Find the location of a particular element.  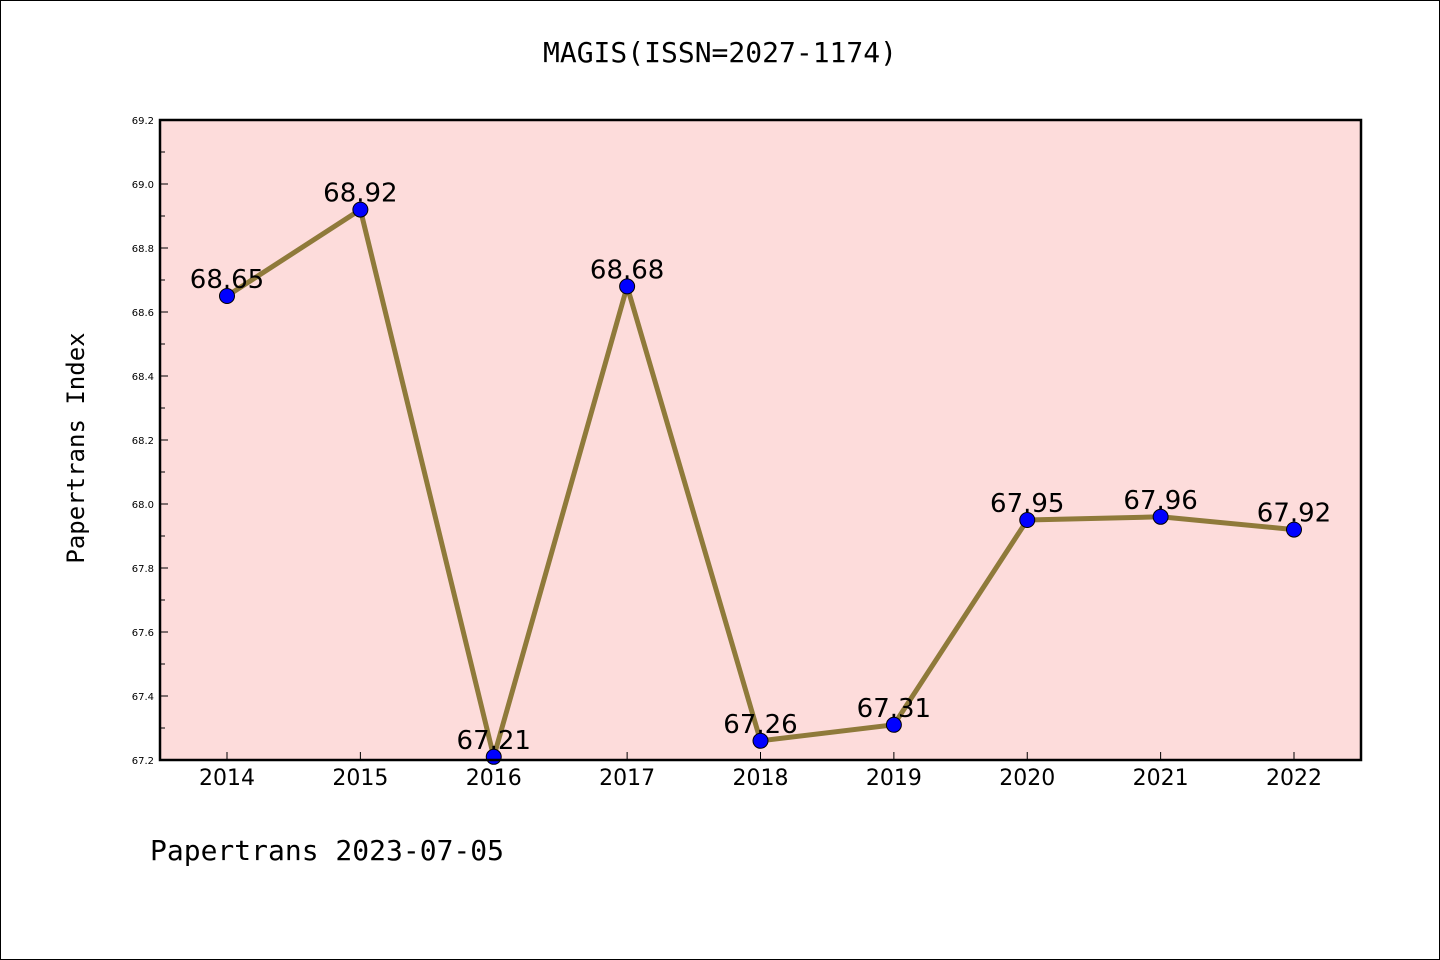

x-tick-label: 2021 is located at coordinates (1161, 778).